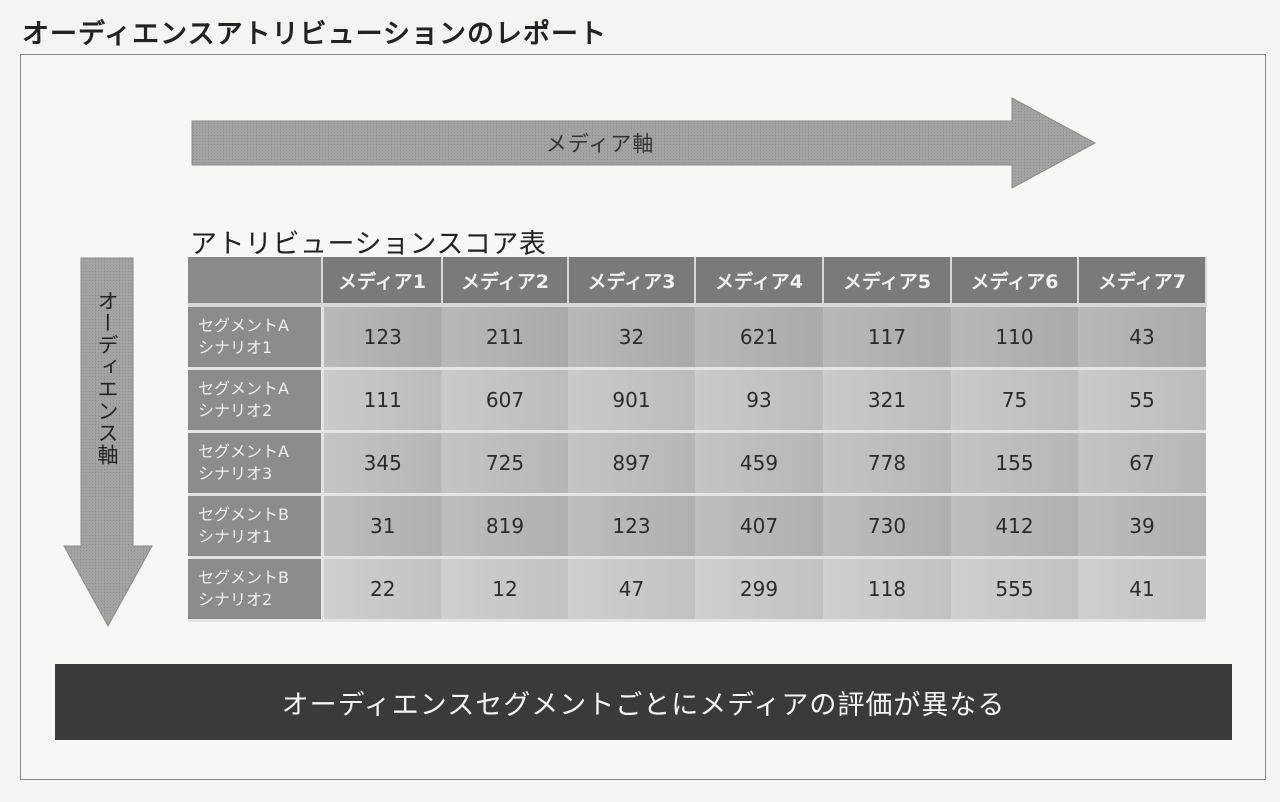 The width and height of the screenshot is (1280, 802). I want to click on table-row: セグメントA シナリオ2 111 607 901 93 321 75 55, so click(697, 400).